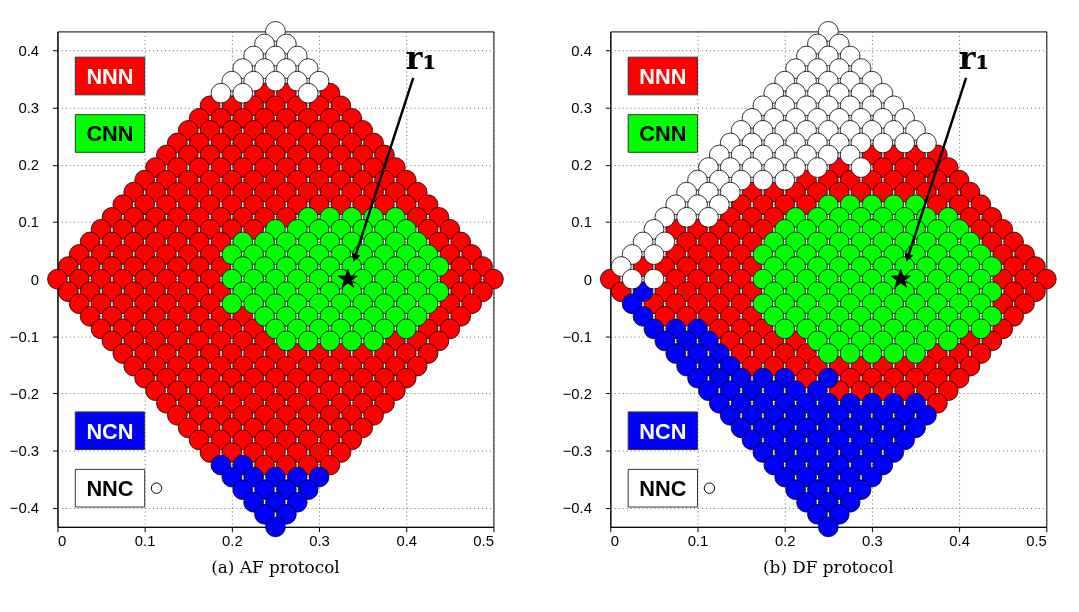 The height and width of the screenshot is (612, 1079). I want to click on text: NCN, so click(110, 431).